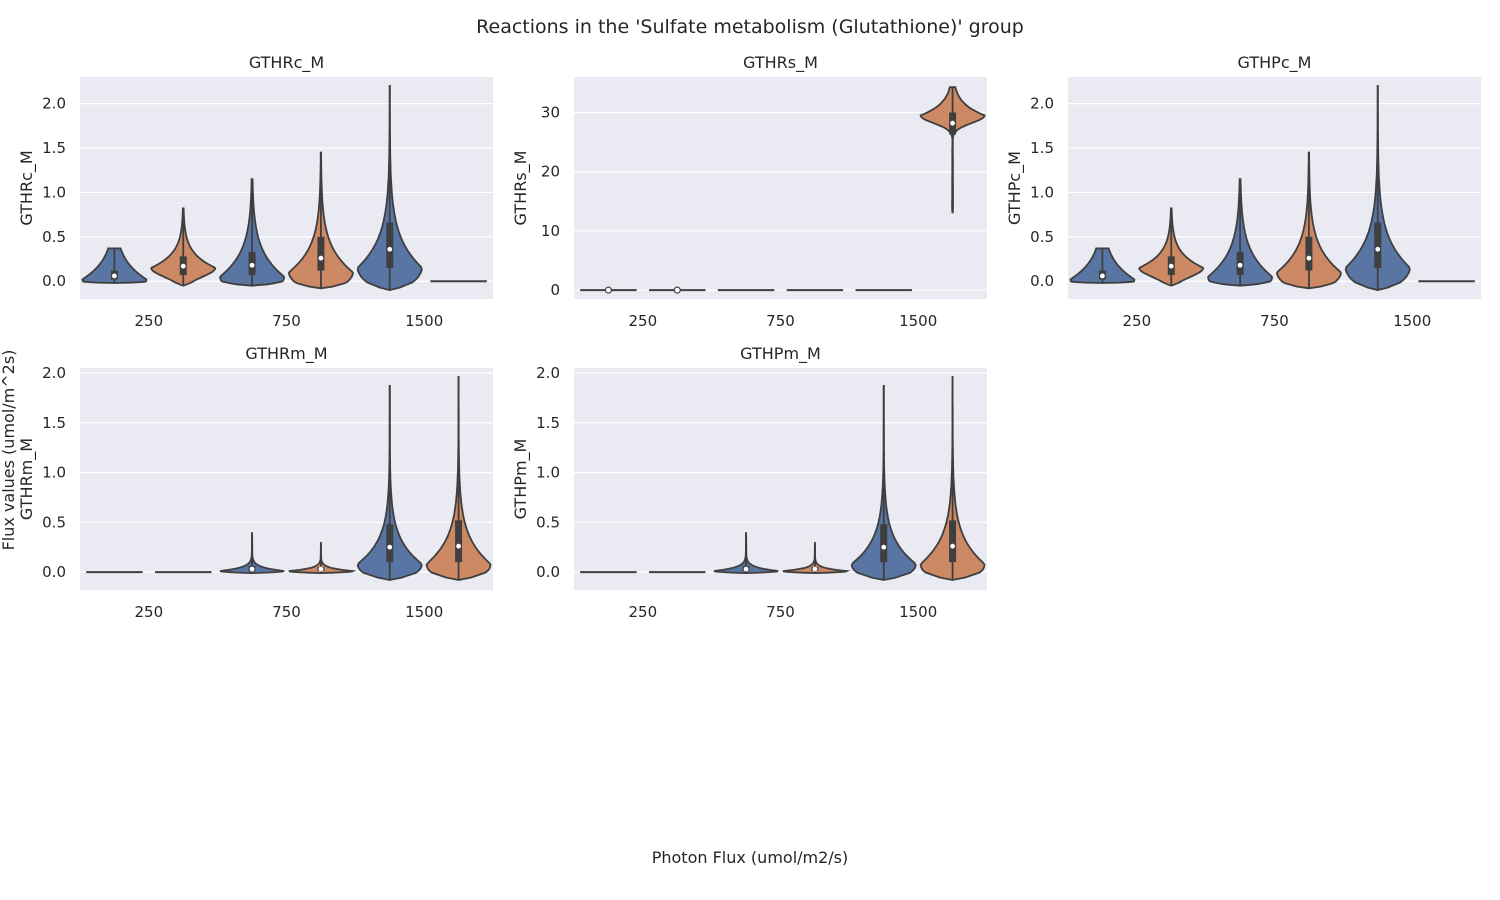 The width and height of the screenshot is (1500, 900). What do you see at coordinates (27, 187) in the screenshot?
I see `y-axis-label: GTHRc_M` at bounding box center [27, 187].